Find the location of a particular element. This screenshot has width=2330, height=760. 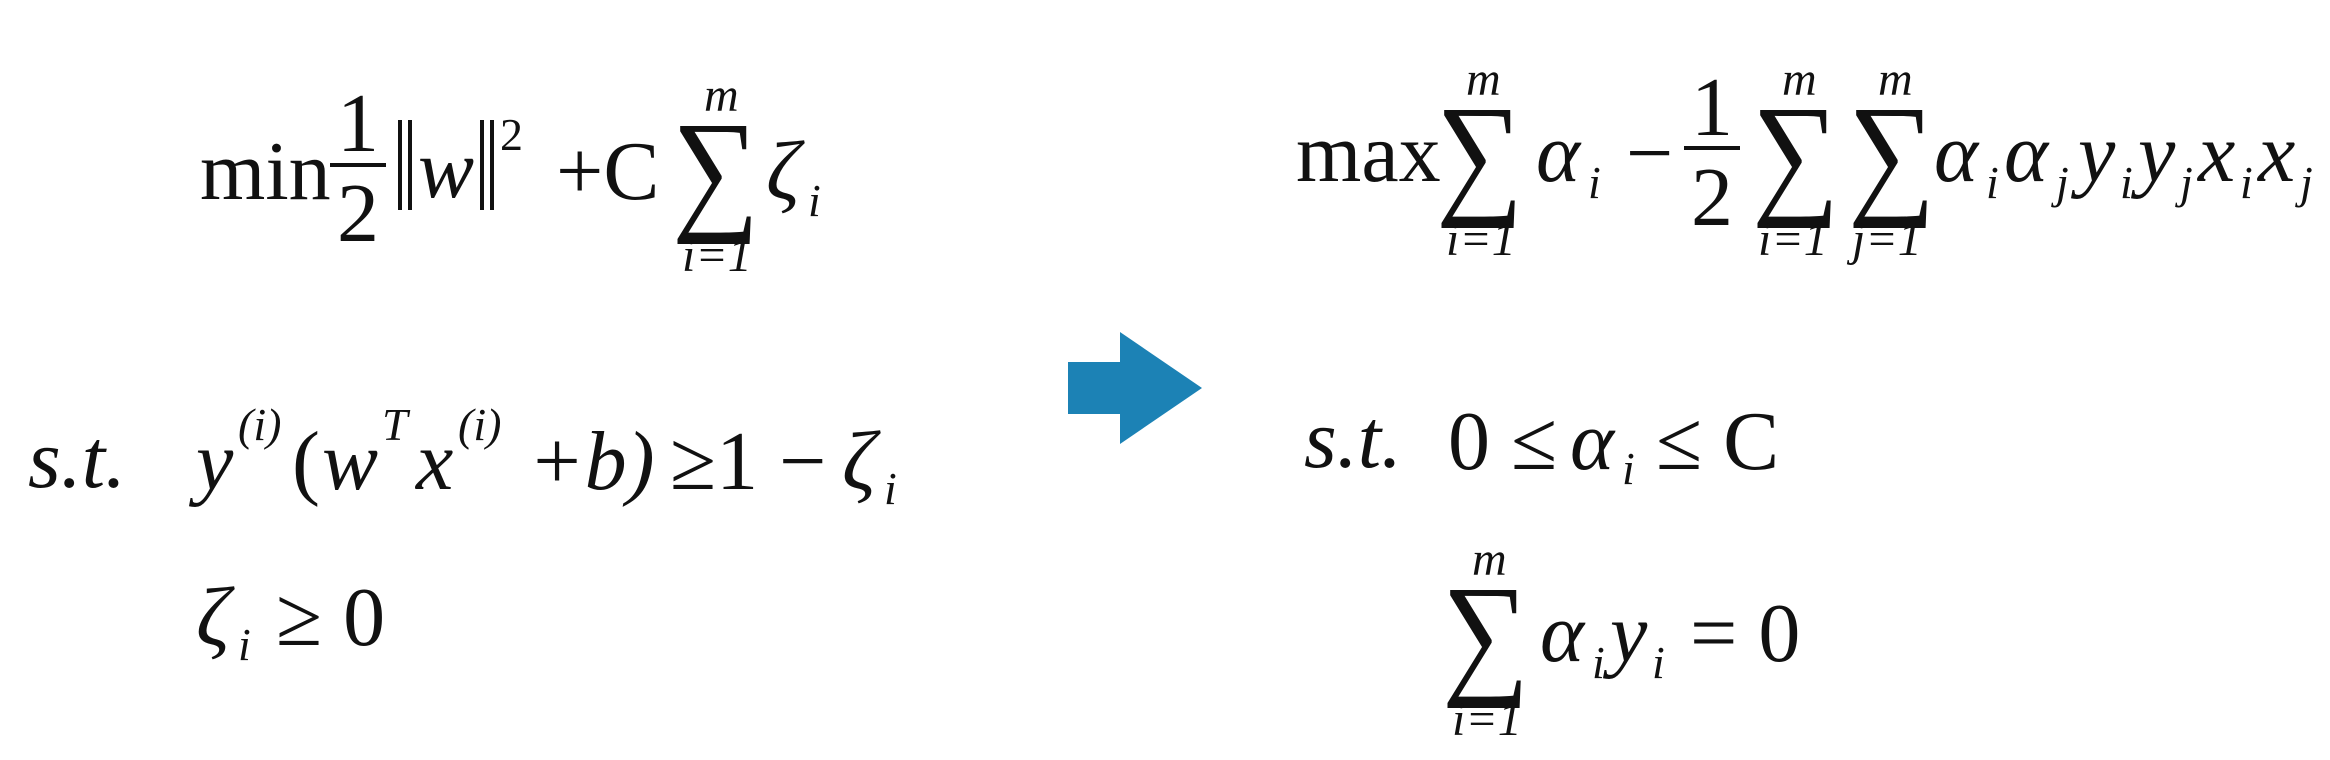

c2-sum-upper-limit: m is located at coordinates (1489, 559).